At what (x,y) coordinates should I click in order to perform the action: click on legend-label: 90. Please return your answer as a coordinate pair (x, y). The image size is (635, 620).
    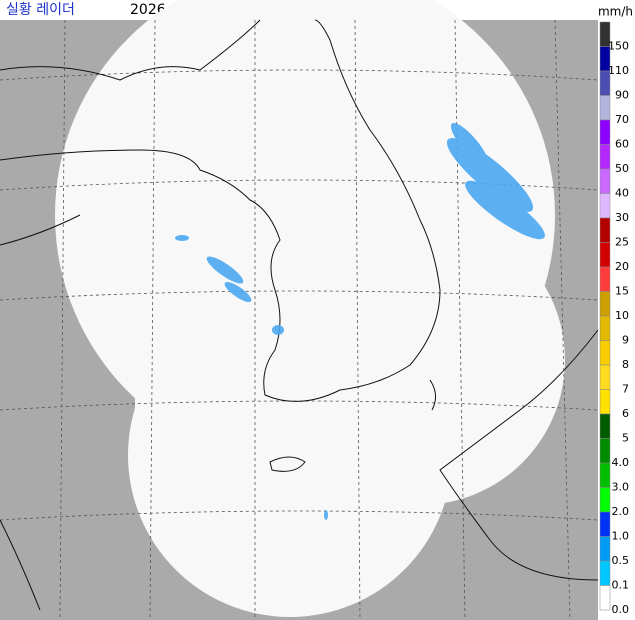
    Looking at the image, I should click on (622, 95).